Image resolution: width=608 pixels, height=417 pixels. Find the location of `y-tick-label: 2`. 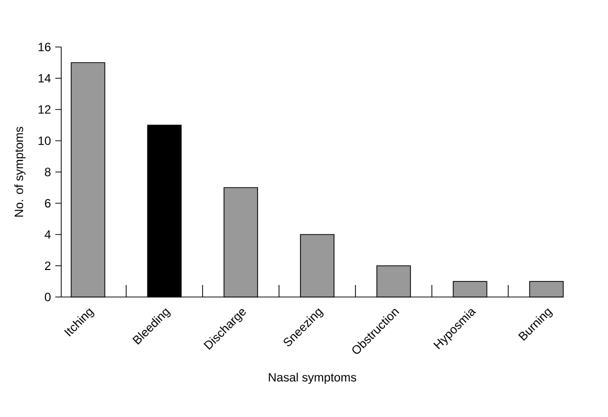

y-tick-label: 2 is located at coordinates (47, 266).